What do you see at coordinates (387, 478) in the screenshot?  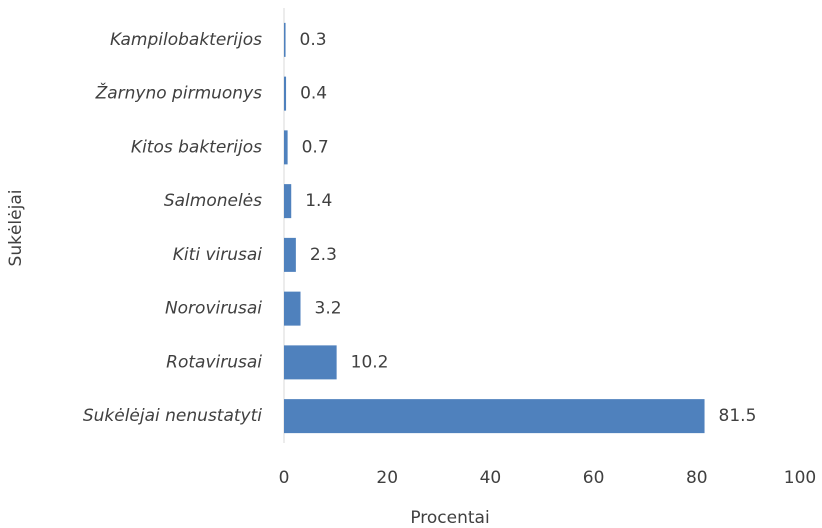 I see `x-tick-label: 20` at bounding box center [387, 478].